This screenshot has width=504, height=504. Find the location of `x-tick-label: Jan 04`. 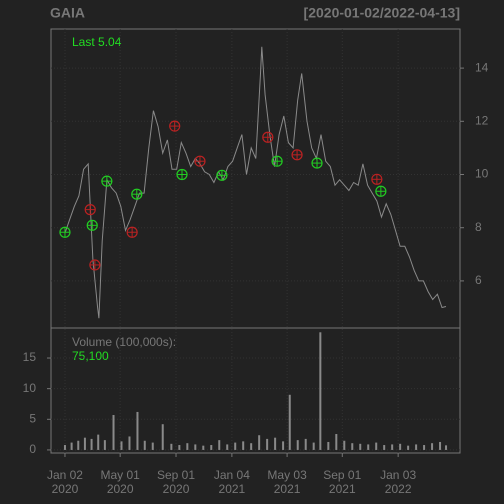

x-tick-label: Jan 04 is located at coordinates (232, 475).